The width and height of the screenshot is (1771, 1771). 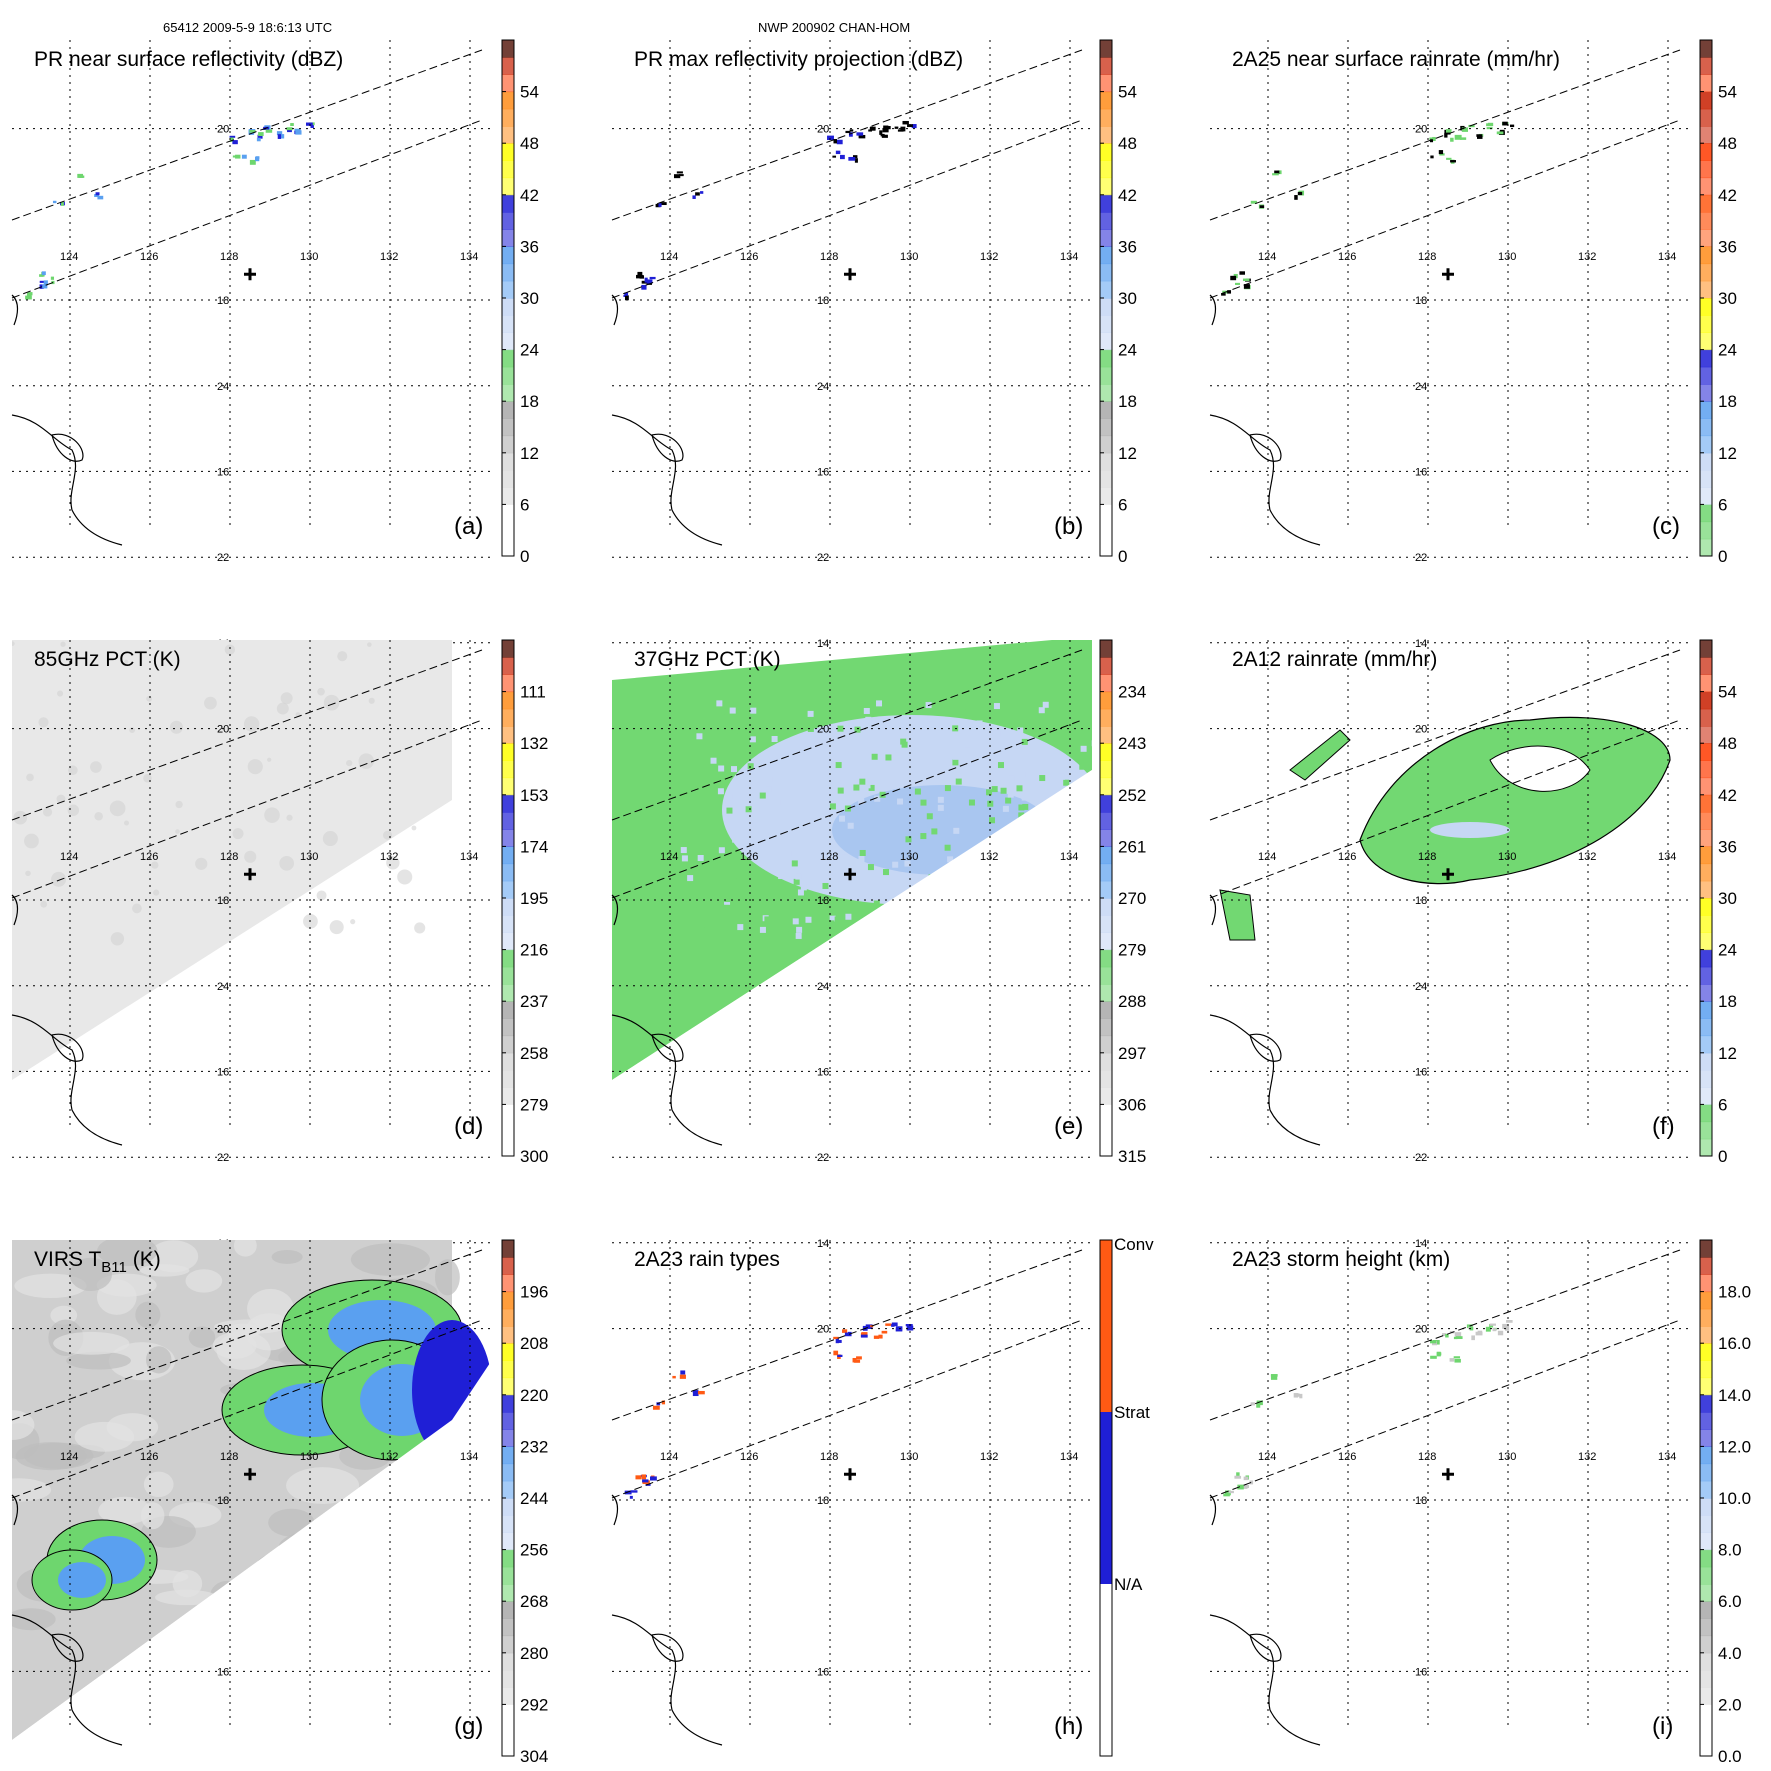 What do you see at coordinates (469, 257) in the screenshot?
I see `lon-label: 134` at bounding box center [469, 257].